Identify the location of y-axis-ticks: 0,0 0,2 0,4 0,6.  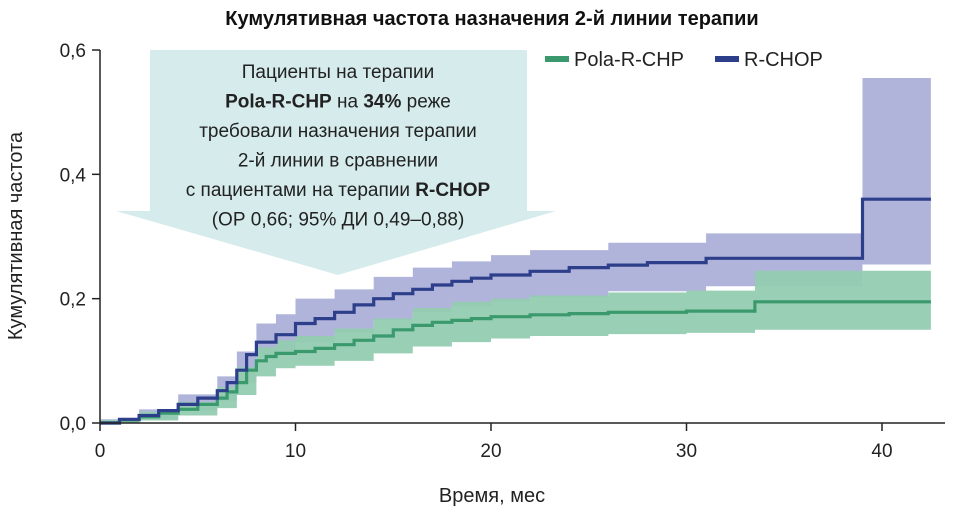
(80, 238).